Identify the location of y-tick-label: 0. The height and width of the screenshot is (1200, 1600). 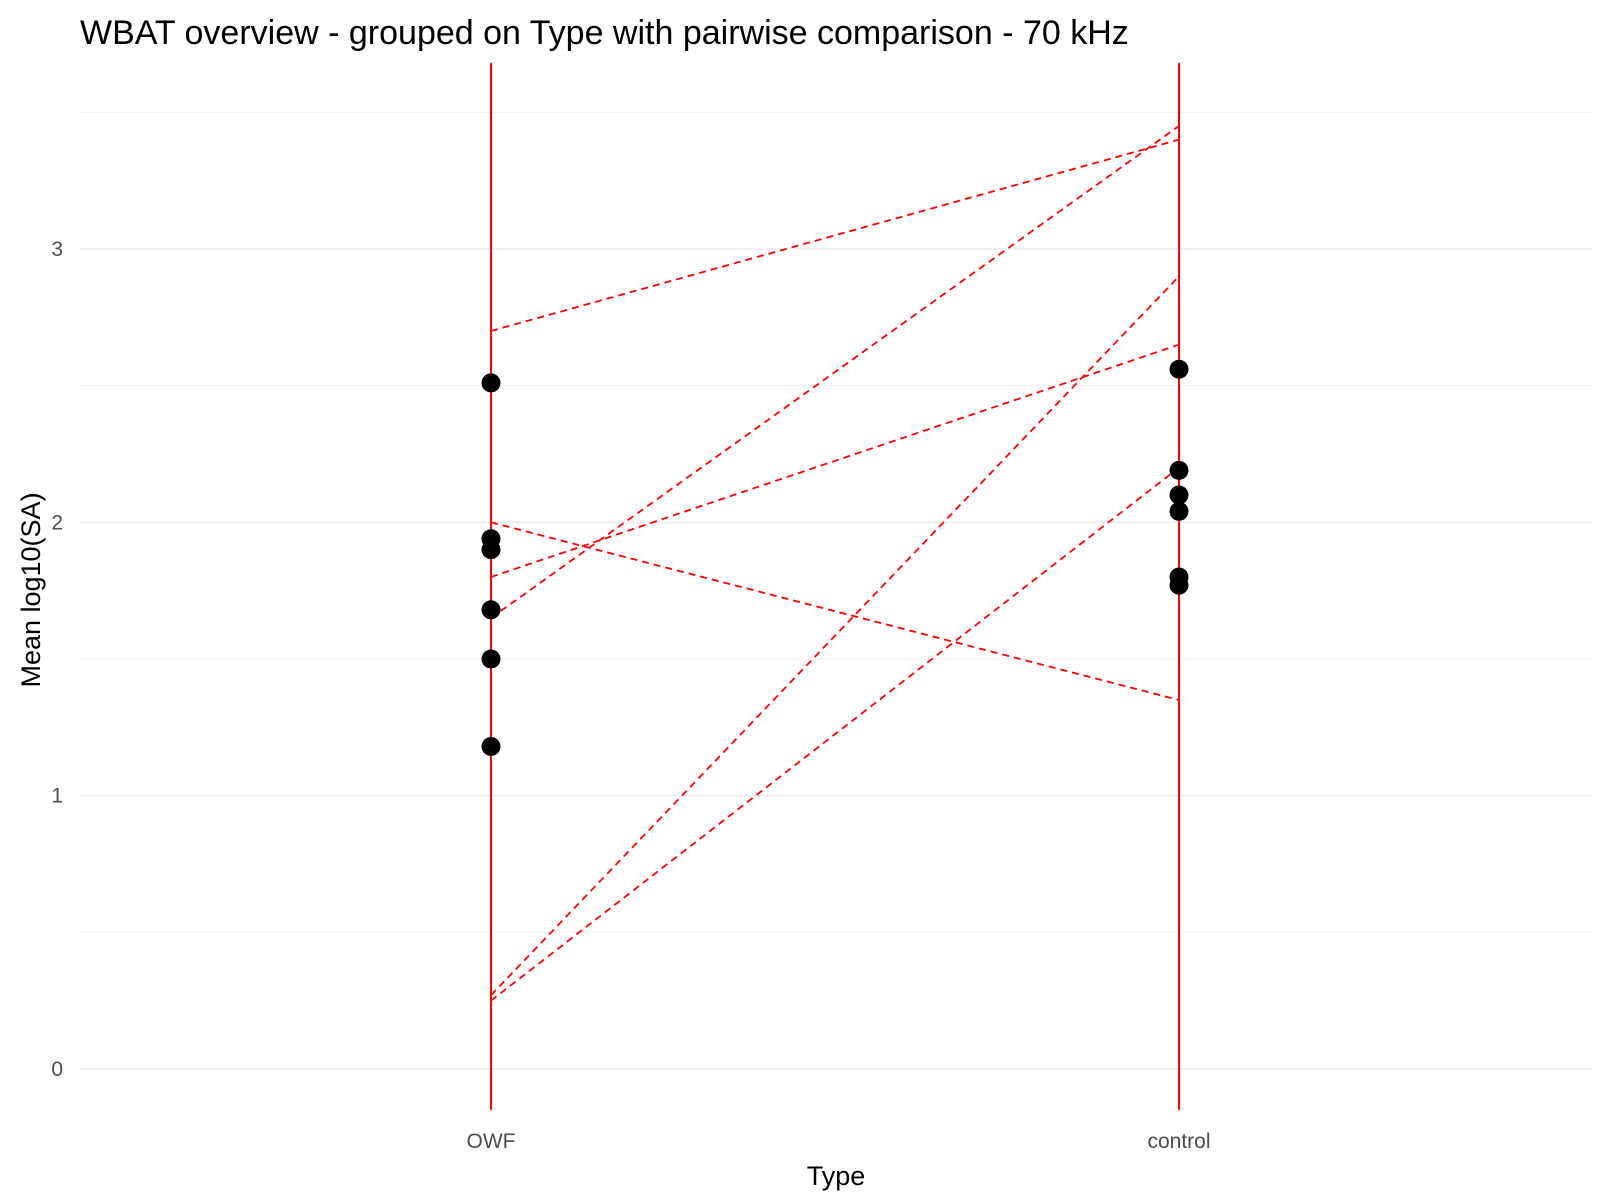
(57, 1069).